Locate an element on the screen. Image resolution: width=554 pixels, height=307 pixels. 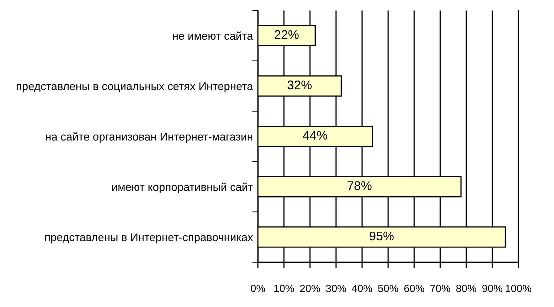
y-tick-label: на сайте организован Интернет-магазин is located at coordinates (149, 138).